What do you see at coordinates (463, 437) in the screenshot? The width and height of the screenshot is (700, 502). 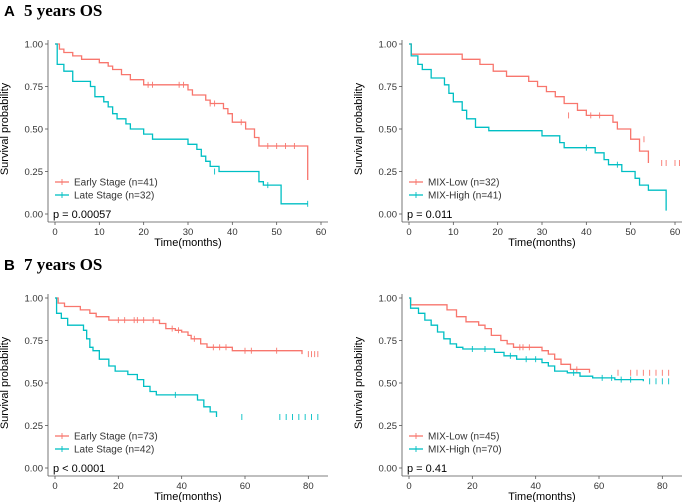 I see `legend-label: MIX-Low (n=45)` at bounding box center [463, 437].